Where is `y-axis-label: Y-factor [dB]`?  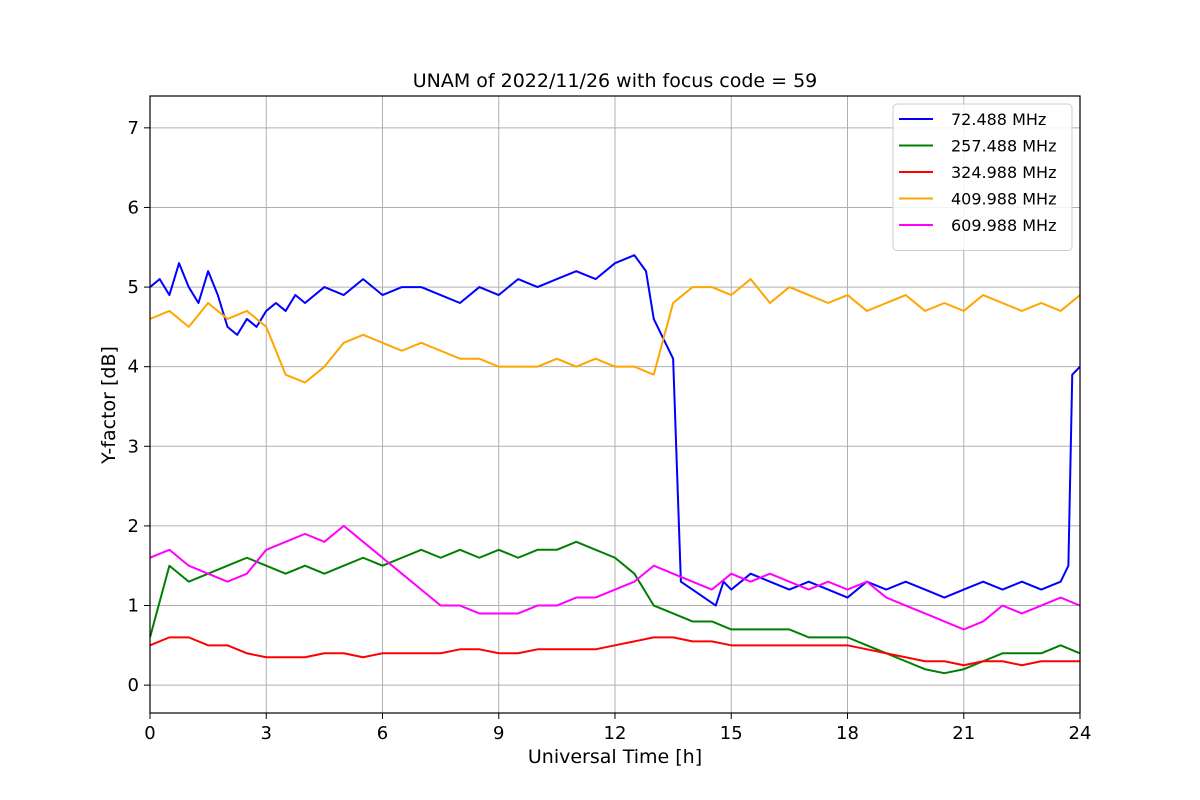
y-axis-label: Y-factor [dB] is located at coordinates (109, 405).